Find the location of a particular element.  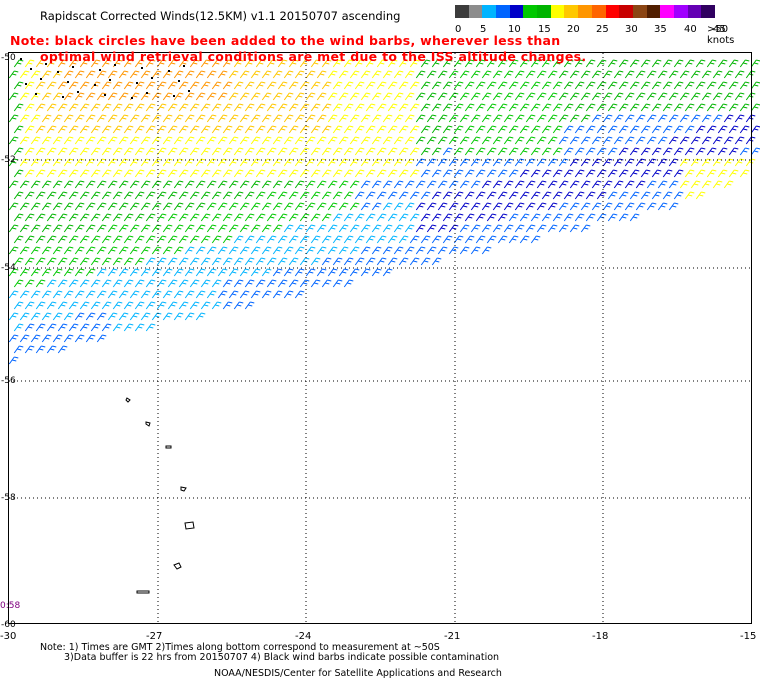

island-outlines is located at coordinates (160, 495).